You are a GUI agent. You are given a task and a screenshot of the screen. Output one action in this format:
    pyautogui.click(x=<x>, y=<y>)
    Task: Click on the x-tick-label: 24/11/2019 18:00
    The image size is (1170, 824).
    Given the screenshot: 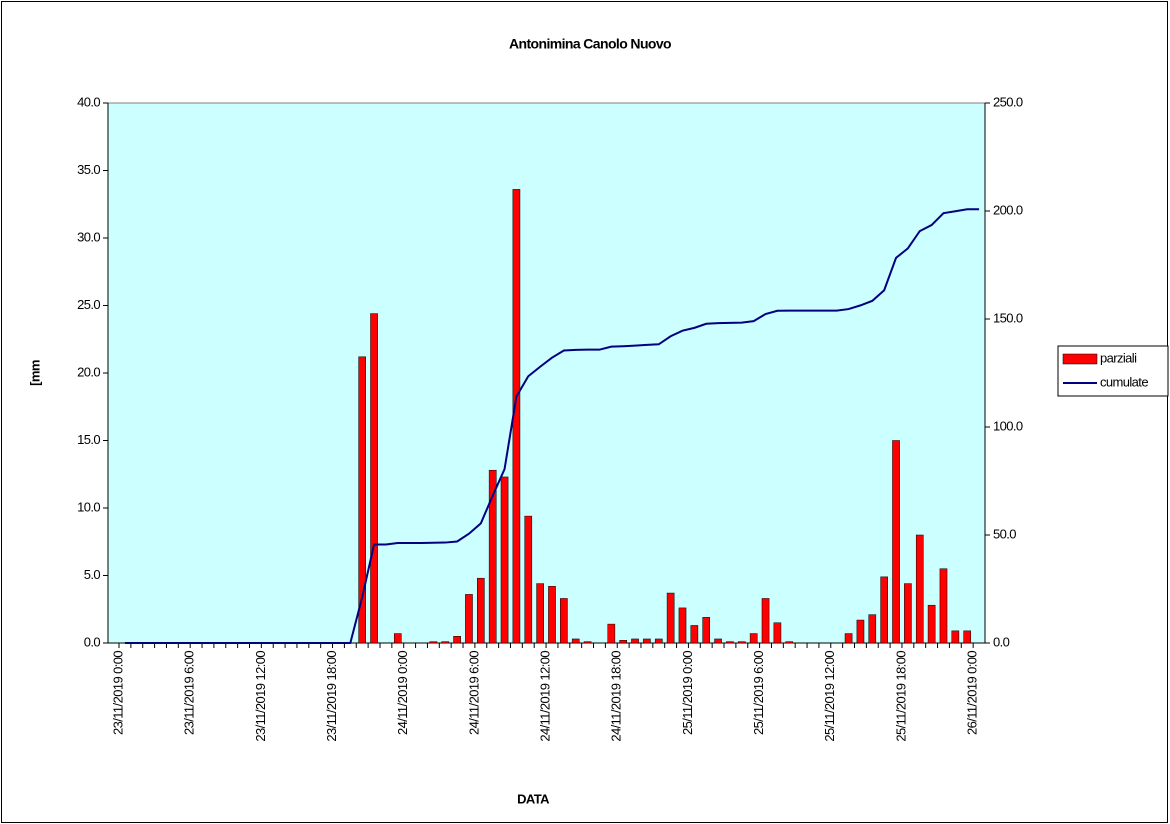 What is the action you would take?
    pyautogui.click(x=616, y=696)
    